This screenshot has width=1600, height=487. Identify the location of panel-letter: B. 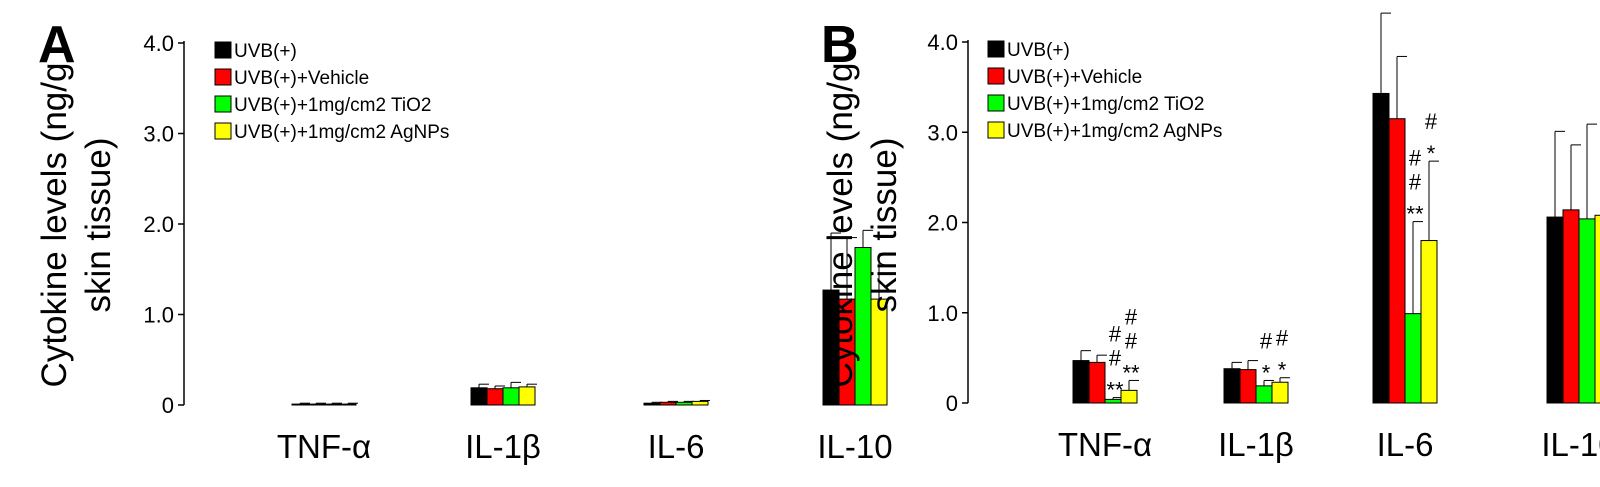
(840, 45).